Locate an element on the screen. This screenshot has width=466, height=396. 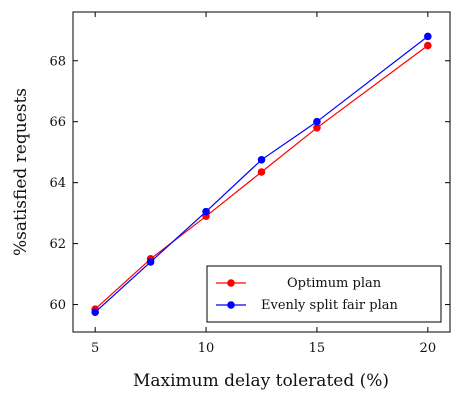
y-tick-label: 62 is located at coordinates (57, 244).